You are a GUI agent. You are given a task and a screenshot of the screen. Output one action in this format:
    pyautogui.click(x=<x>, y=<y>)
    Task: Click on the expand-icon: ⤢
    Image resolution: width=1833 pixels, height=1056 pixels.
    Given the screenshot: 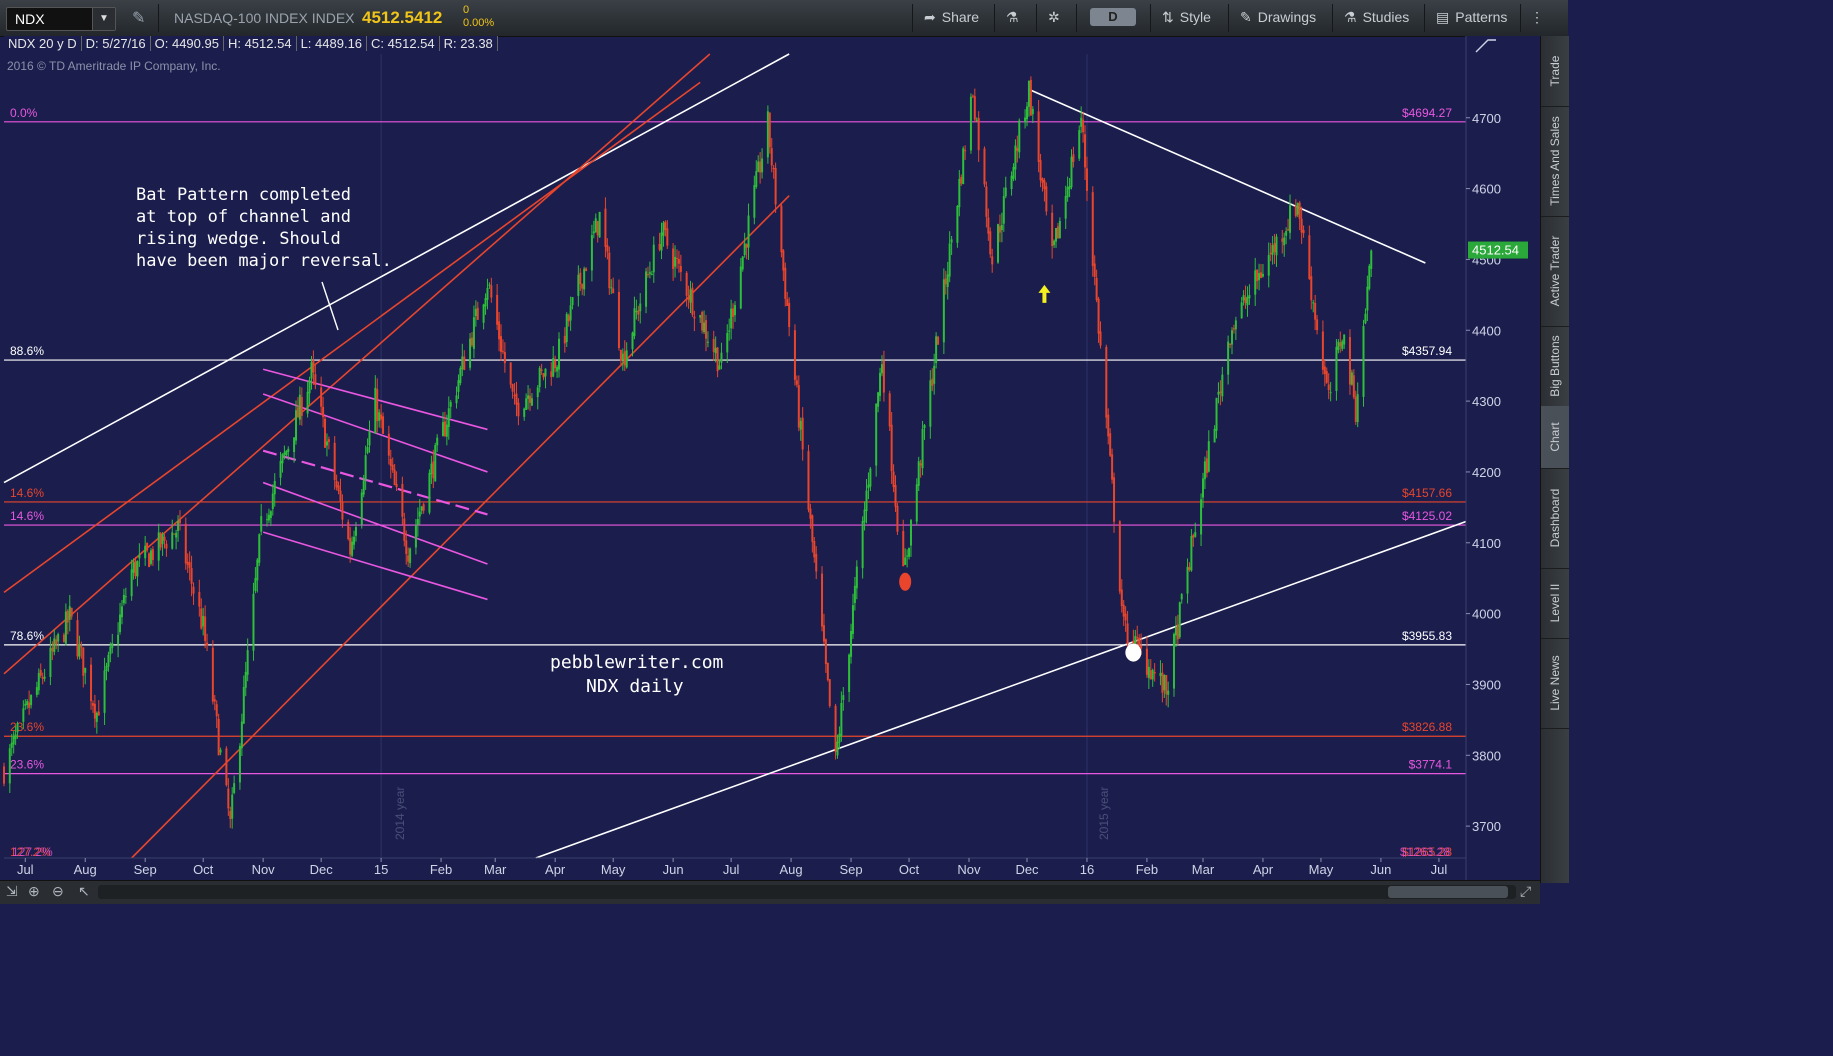 What is the action you would take?
    pyautogui.click(x=1526, y=891)
    